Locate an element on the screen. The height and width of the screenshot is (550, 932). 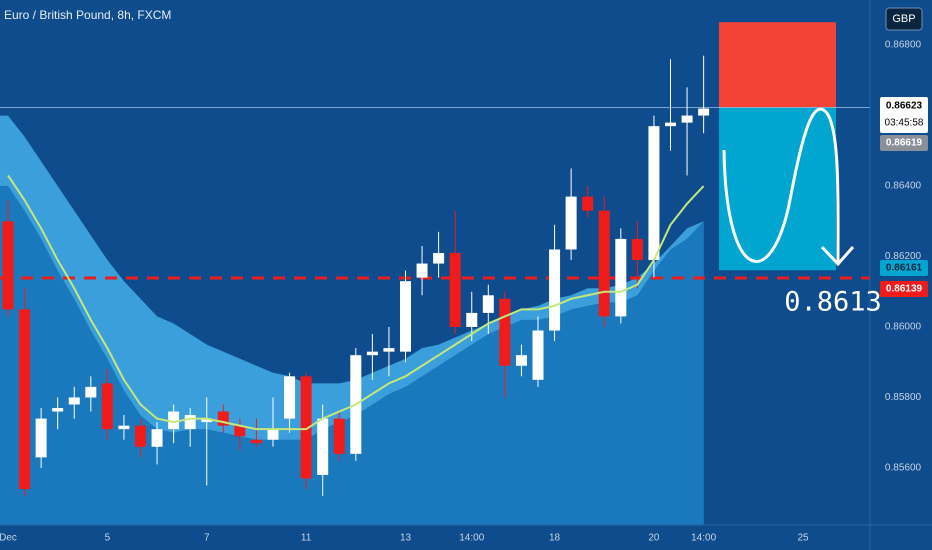
y-tick-label: 0.85800 is located at coordinates (903, 397).